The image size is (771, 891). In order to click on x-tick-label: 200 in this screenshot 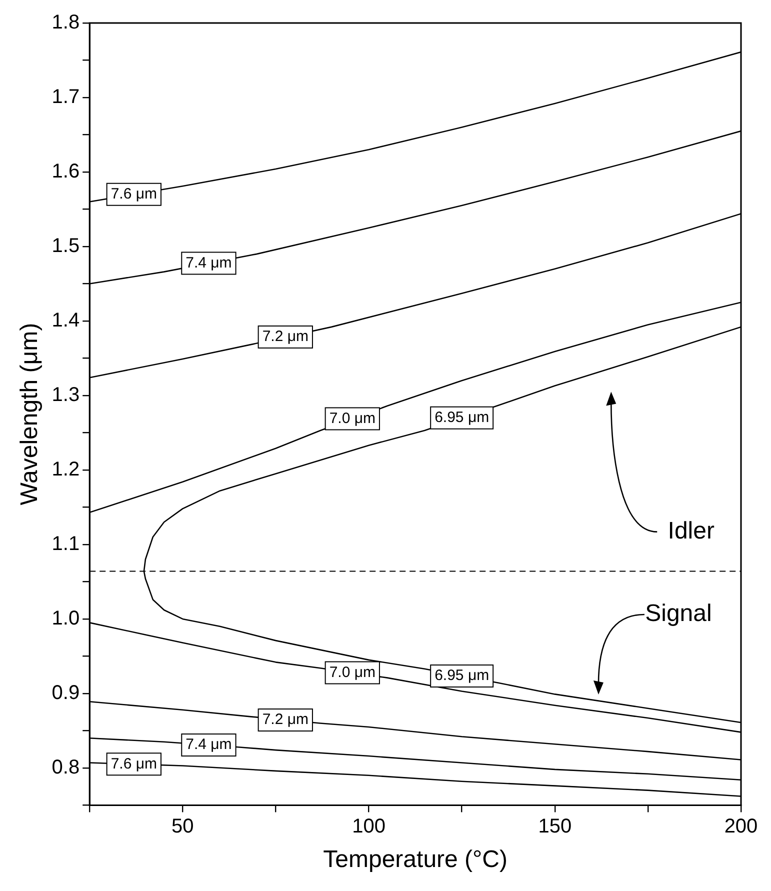, I will do `click(741, 827)`.